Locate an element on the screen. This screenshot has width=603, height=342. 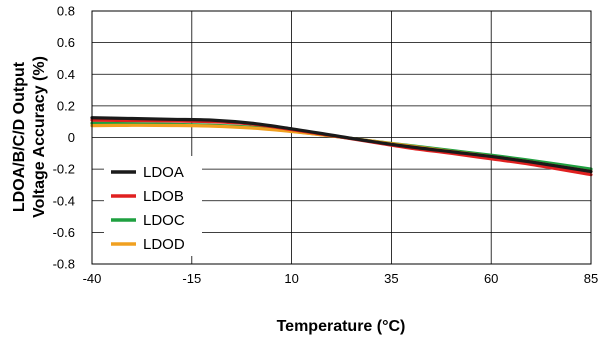
legend: LDOA LDOB LDOC LDOD is located at coordinates (153, 206).